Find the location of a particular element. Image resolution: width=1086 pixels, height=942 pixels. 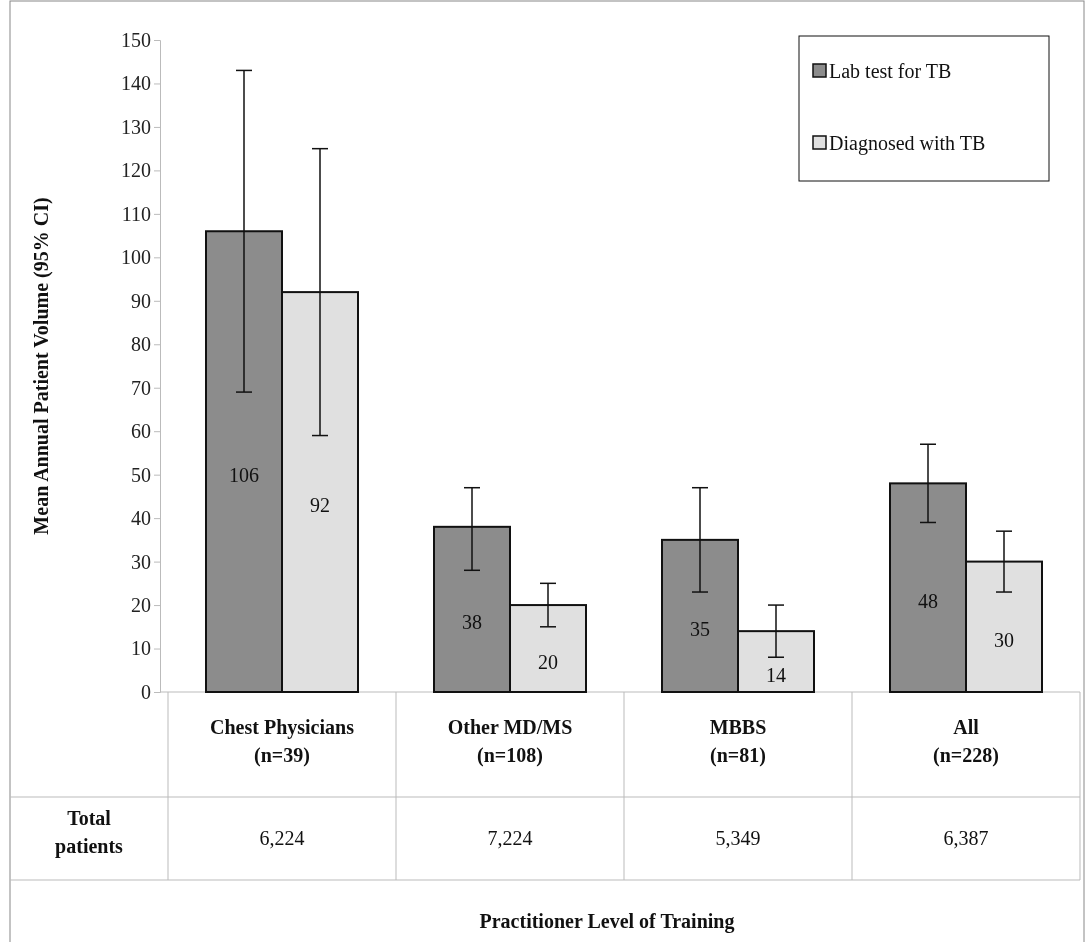

text: 7,224 is located at coordinates (510, 838).